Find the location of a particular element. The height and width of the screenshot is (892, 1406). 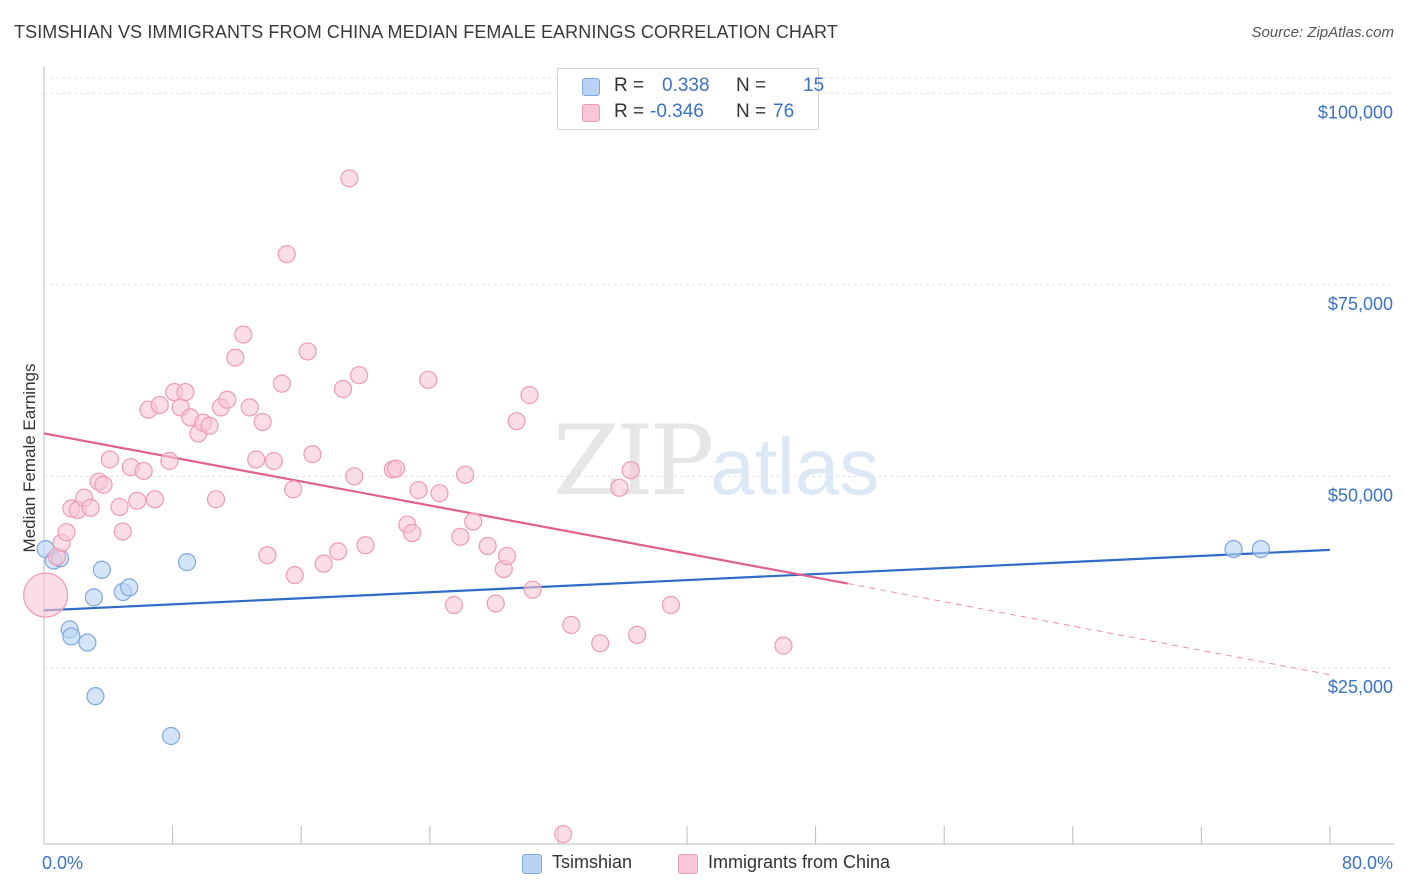

legend-label-tsimshian: Tsimshian is located at coordinates (592, 862).